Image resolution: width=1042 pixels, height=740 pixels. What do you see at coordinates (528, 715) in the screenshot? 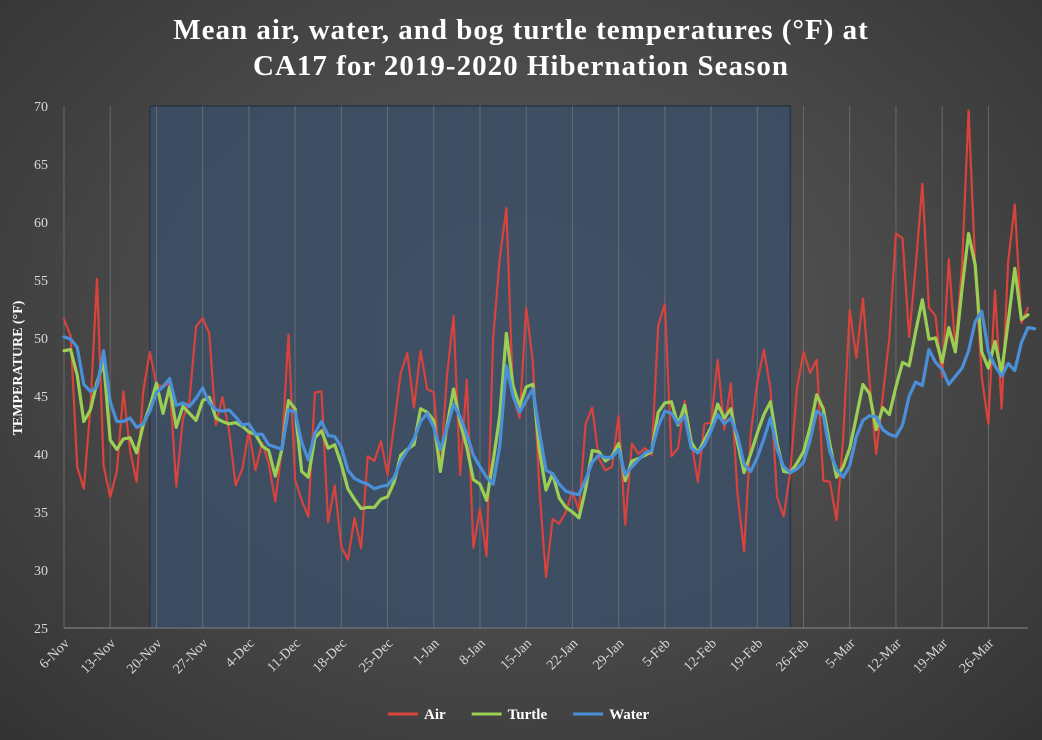
I see `legend-label-turtle: Turtle` at bounding box center [528, 715].